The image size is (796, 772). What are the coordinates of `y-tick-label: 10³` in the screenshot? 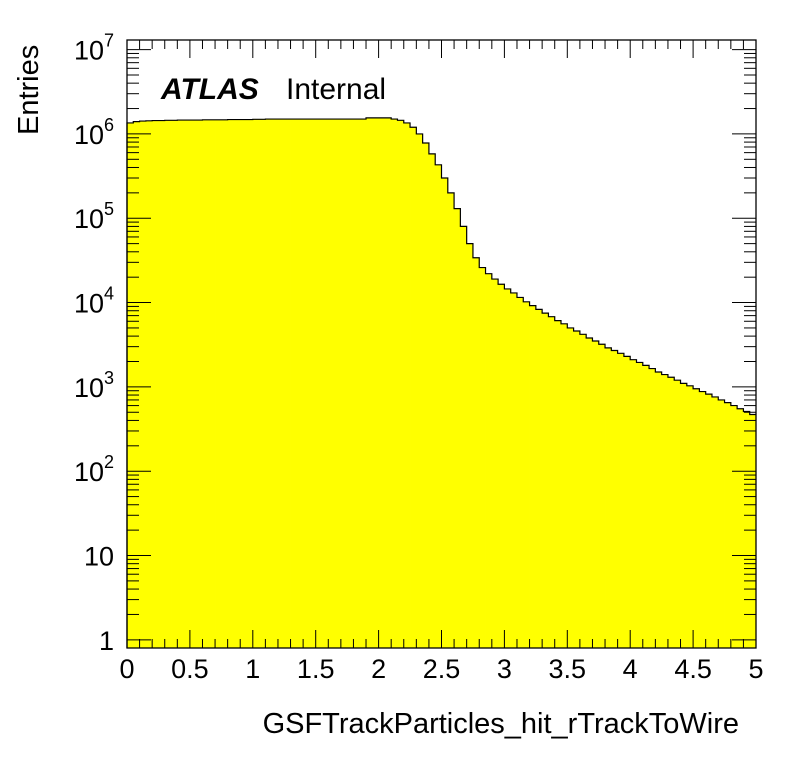 It's located at (94, 385).